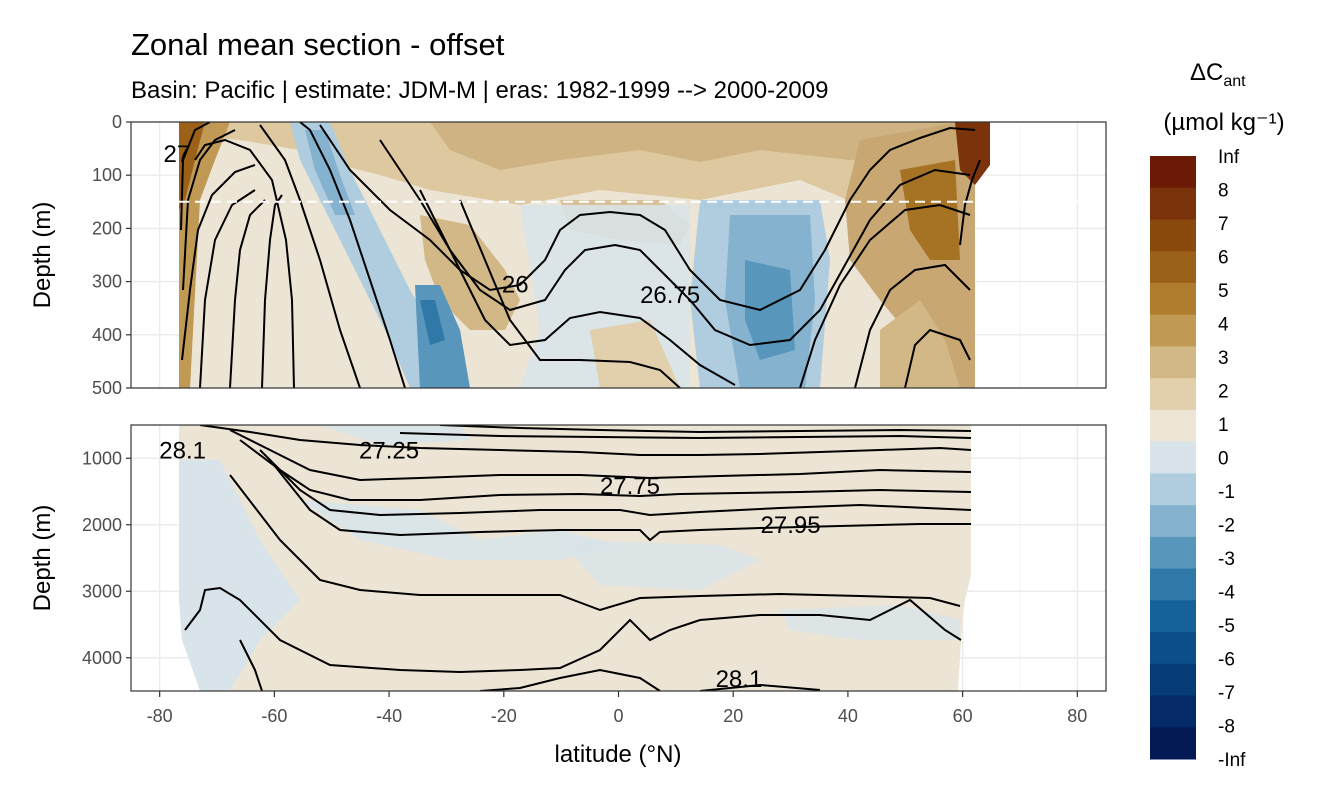 This screenshot has height=806, width=1344. Describe the element at coordinates (695, 146) in the screenshot. I see `surface-positive-core` at that location.